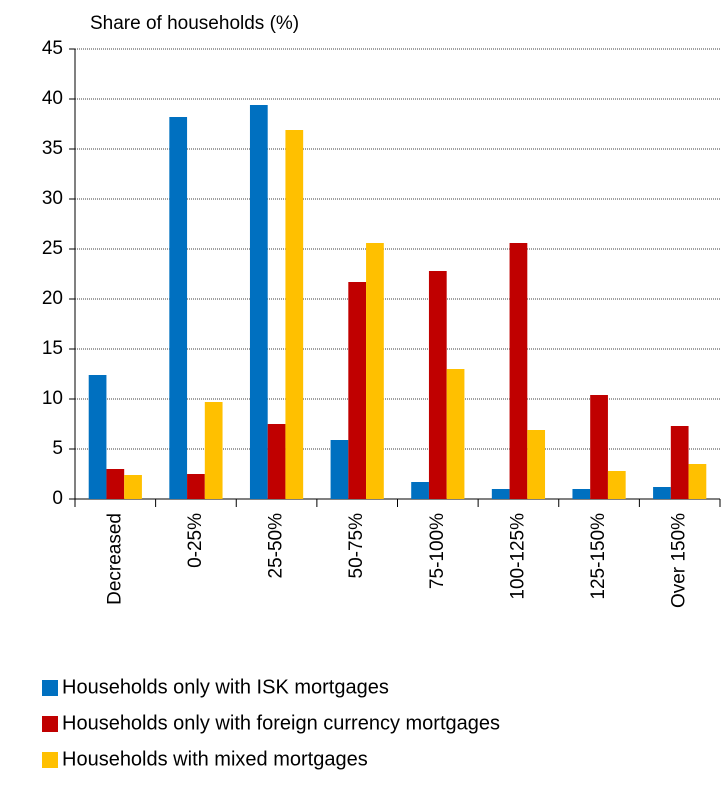  Describe the element at coordinates (195, 540) in the screenshot. I see `x-tick-label: 0-25%` at that location.